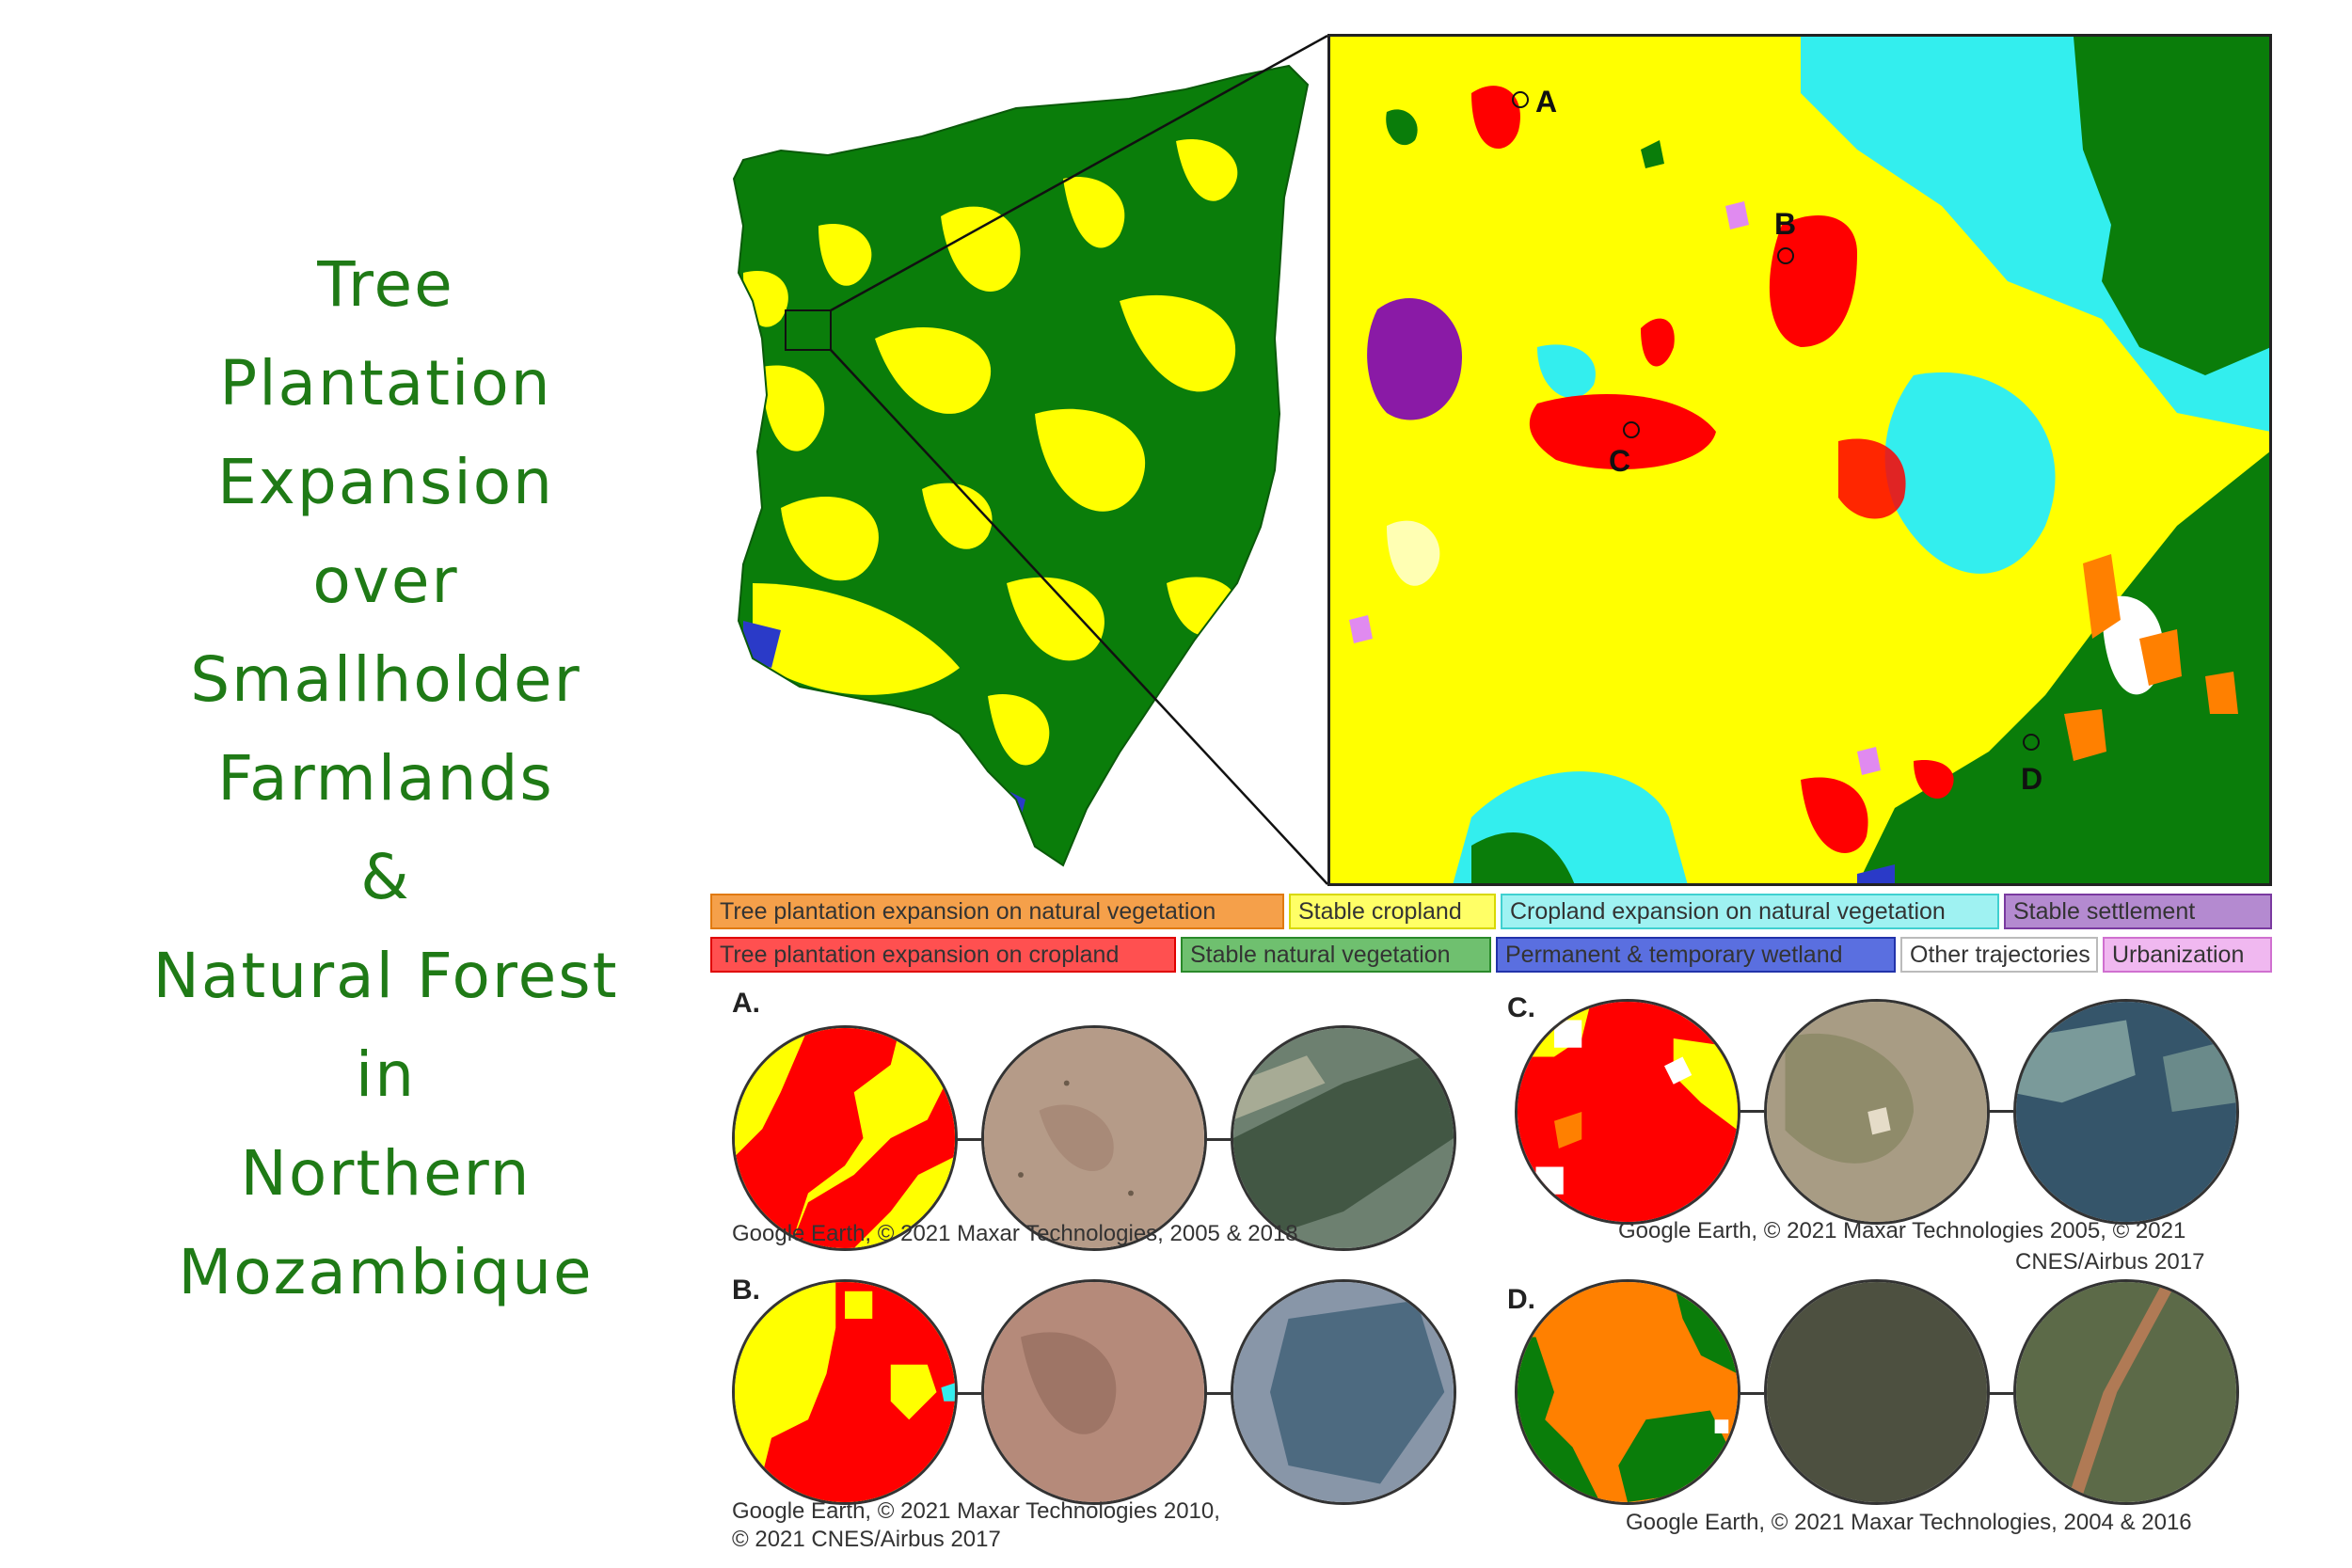 This screenshot has height=1568, width=2352. What do you see at coordinates (1392, 911) in the screenshot?
I see `legend-item: Stable cropland` at bounding box center [1392, 911].